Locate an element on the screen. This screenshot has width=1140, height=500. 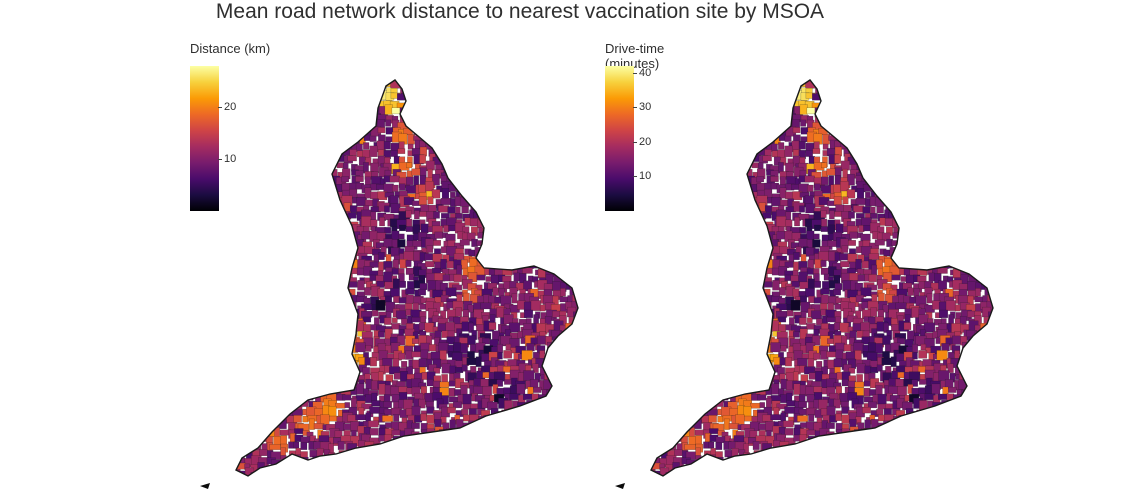
legend-title: Distance (km) is located at coordinates (230, 48).